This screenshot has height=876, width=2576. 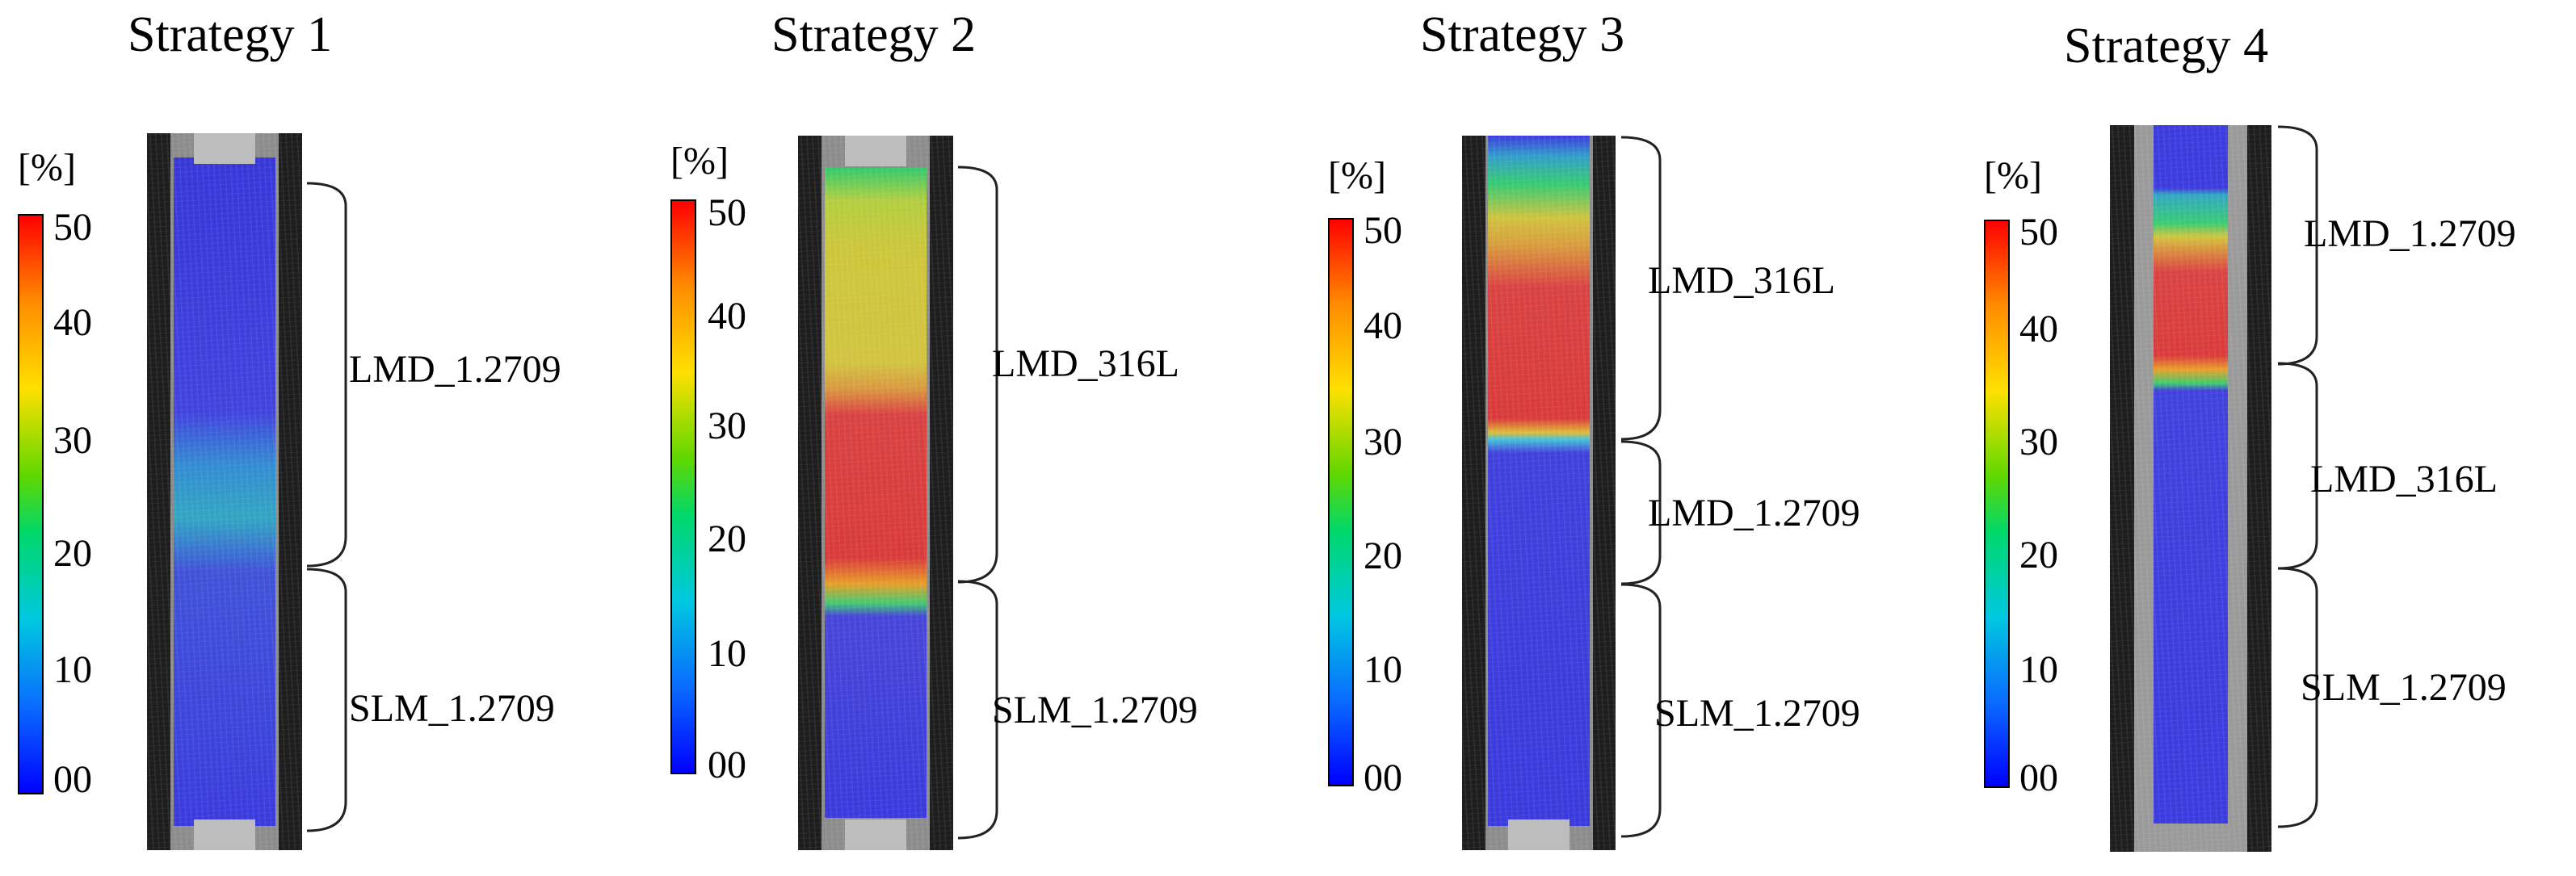 What do you see at coordinates (1754, 513) in the screenshot?
I see `segment-label-middle: LMD_1.2709` at bounding box center [1754, 513].